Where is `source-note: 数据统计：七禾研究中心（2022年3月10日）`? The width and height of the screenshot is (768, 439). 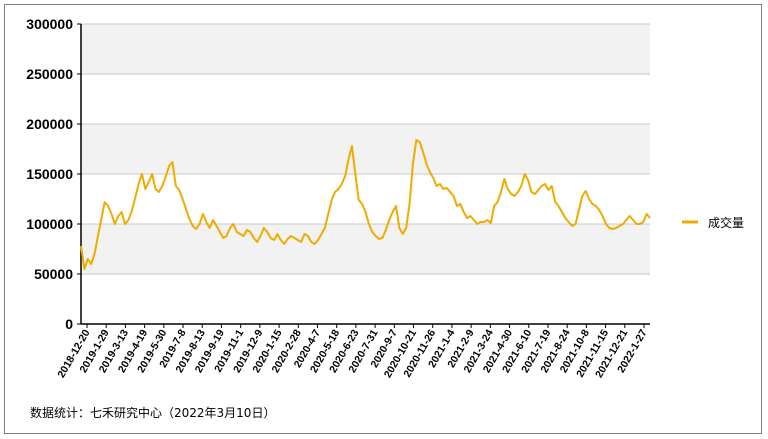
source-note: 数据统计：七禾研究中心（2022年3月10日） is located at coordinates (153, 413).